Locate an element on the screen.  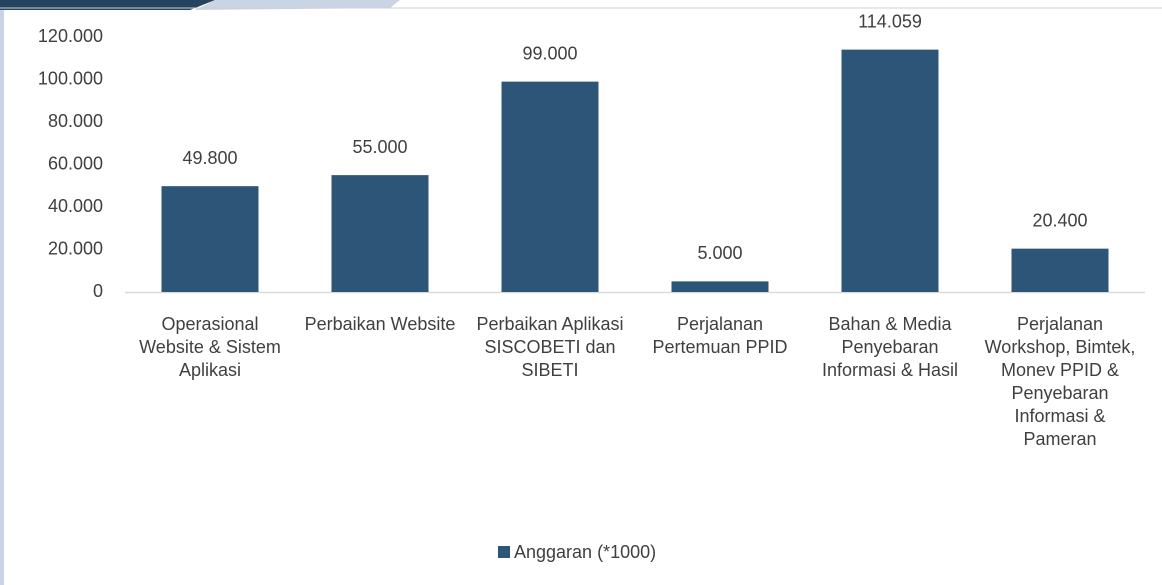
x-tick-label: Operasional Website & Sistem Aplikasi is located at coordinates (210, 347).